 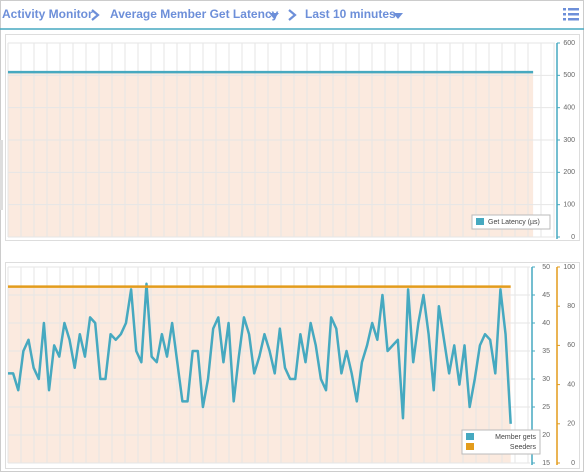 What do you see at coordinates (569, 108) in the screenshot?
I see `tick-label: 400` at bounding box center [569, 108].